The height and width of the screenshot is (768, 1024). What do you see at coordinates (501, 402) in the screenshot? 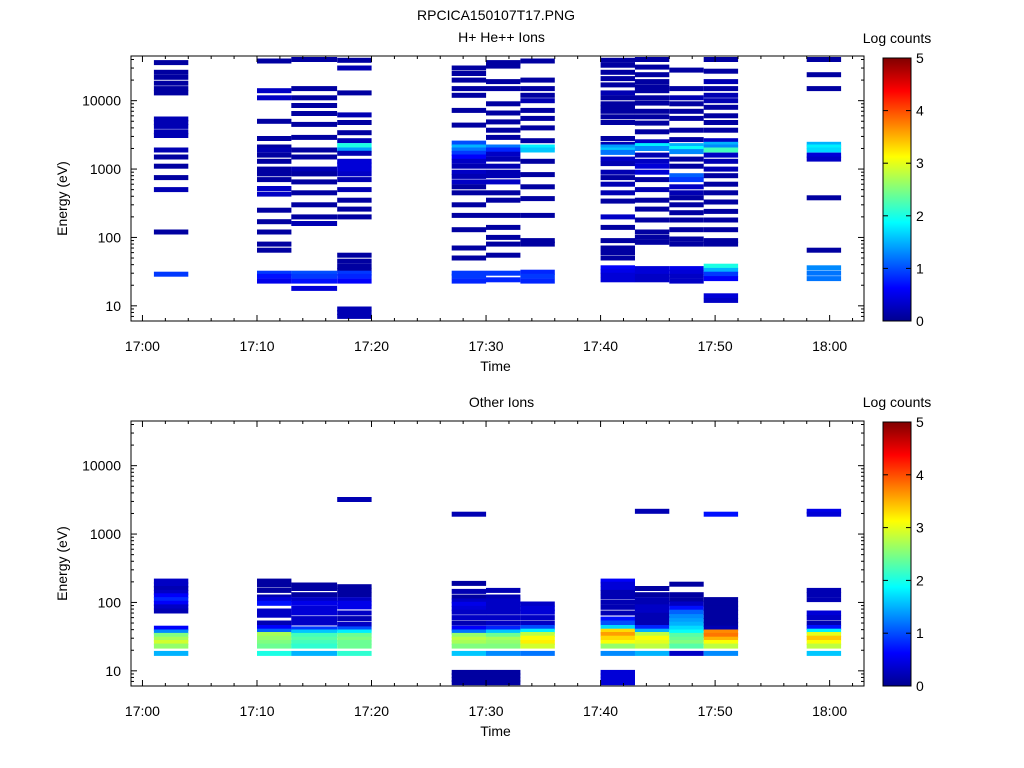
I see `panel-title: Other Ions` at bounding box center [501, 402].